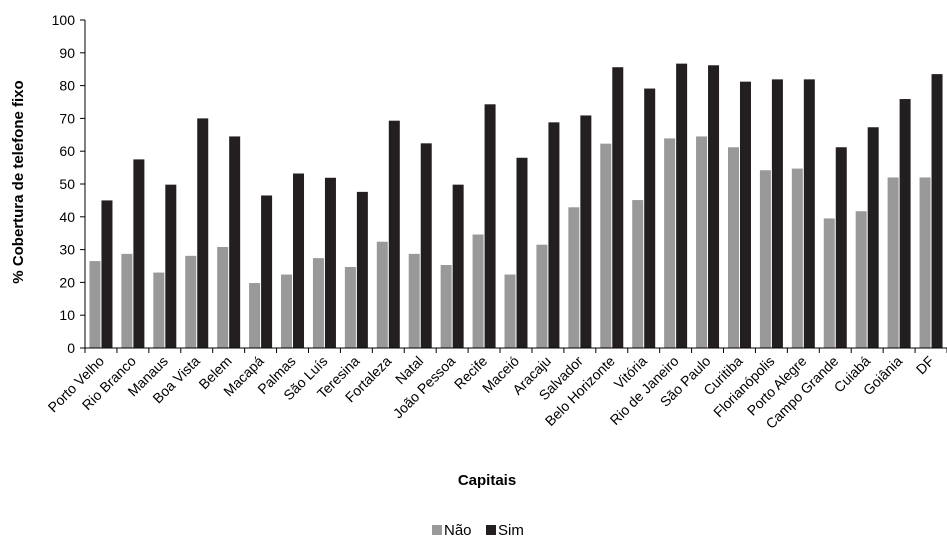 This screenshot has height=544, width=947. Describe the element at coordinates (64, 20) in the screenshot. I see `y-tick-label: 100` at that location.